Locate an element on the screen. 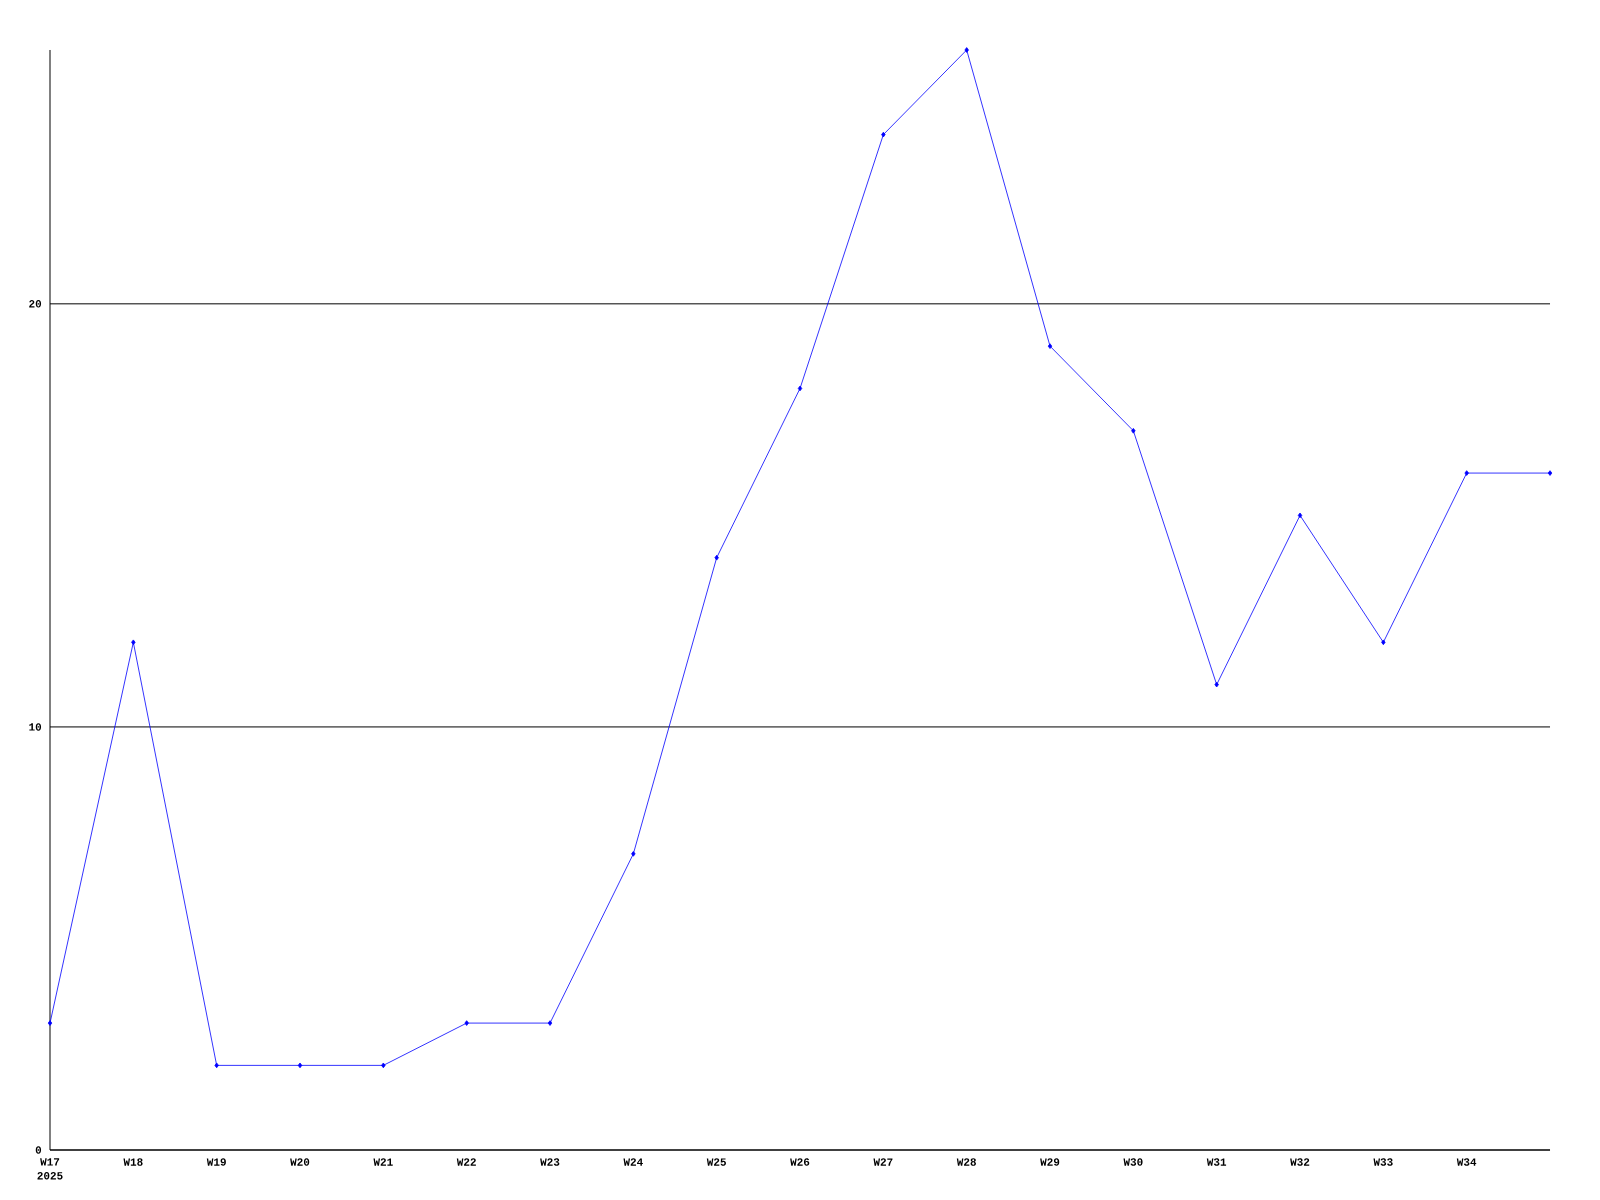  y-tick-label: 0 is located at coordinates (38, 1150).